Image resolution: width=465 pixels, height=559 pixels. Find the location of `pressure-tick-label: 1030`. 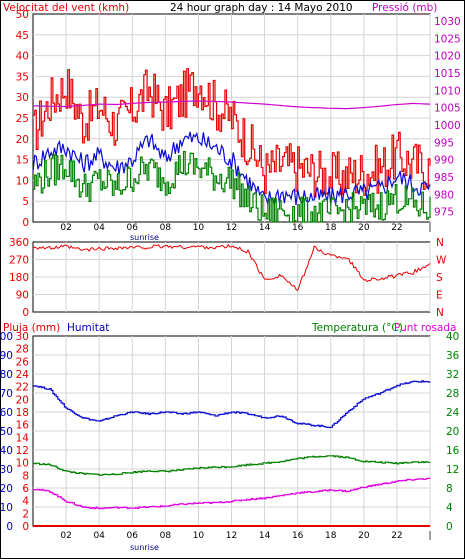

pressure-tick-label: 1030 is located at coordinates (447, 22).